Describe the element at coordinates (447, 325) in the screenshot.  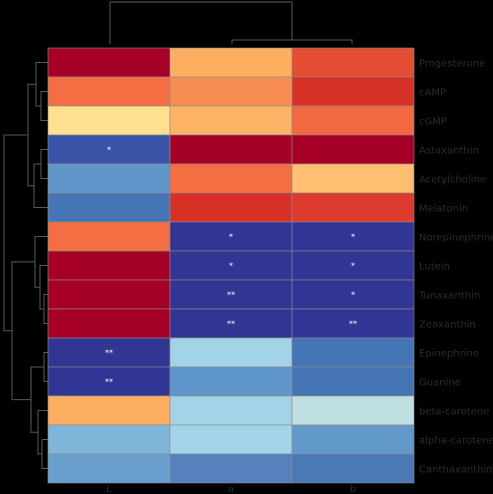
I see `row-label: Zeaxanthin` at that location.